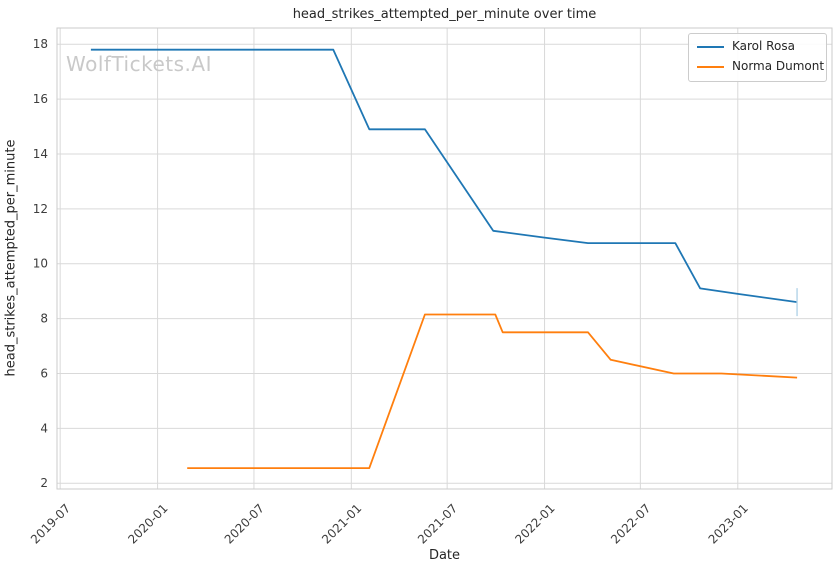 The height and width of the screenshot is (575, 840). I want to click on x-tick-label: 2021-07, so click(437, 523).